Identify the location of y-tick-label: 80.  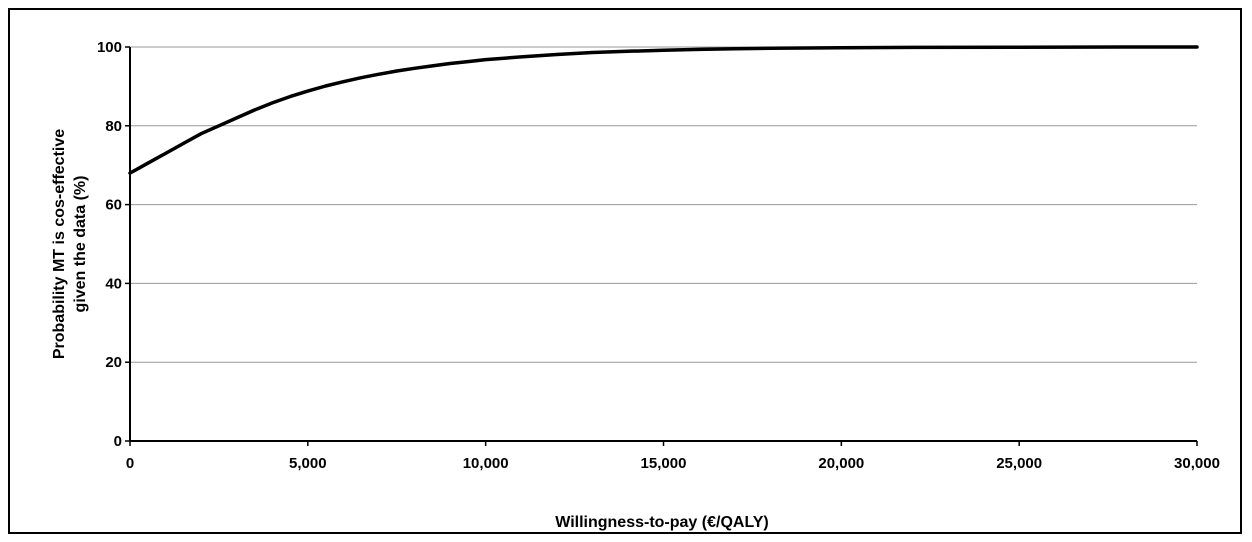
(113, 126).